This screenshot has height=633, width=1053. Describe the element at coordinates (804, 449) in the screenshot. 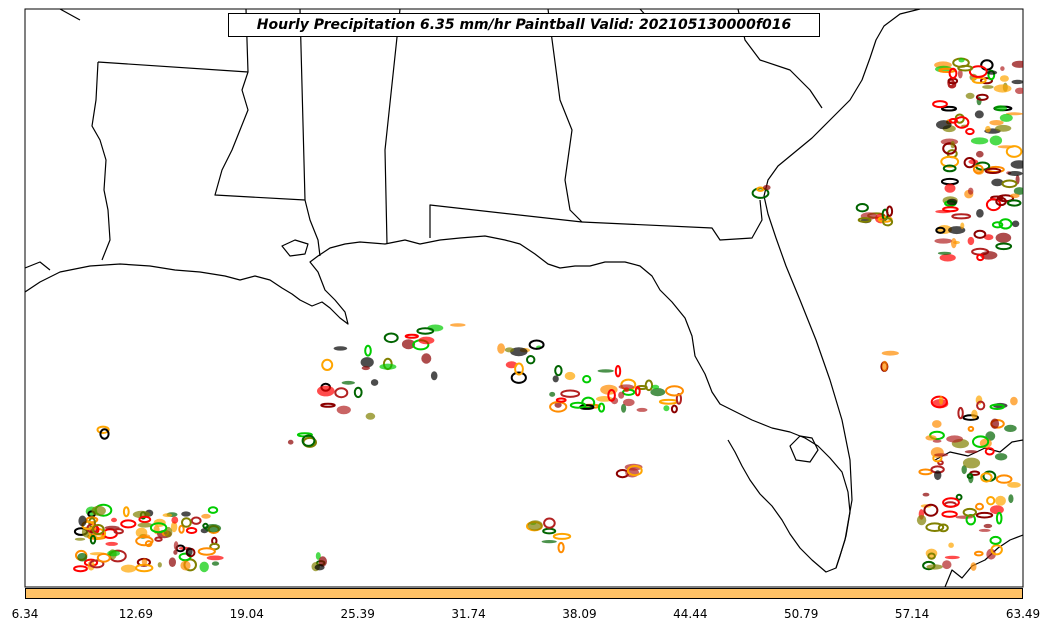

I see `lake-okeechobee` at that location.